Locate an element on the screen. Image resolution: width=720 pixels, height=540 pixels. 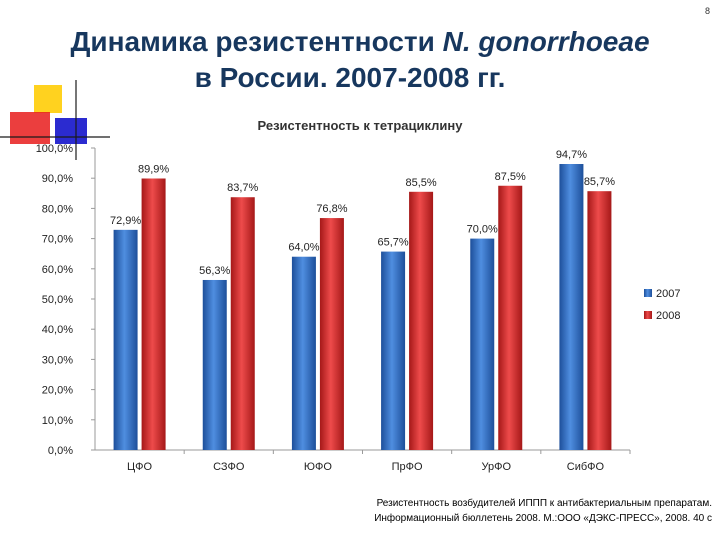
x-tick-label: СЗФО is located at coordinates (229, 467).